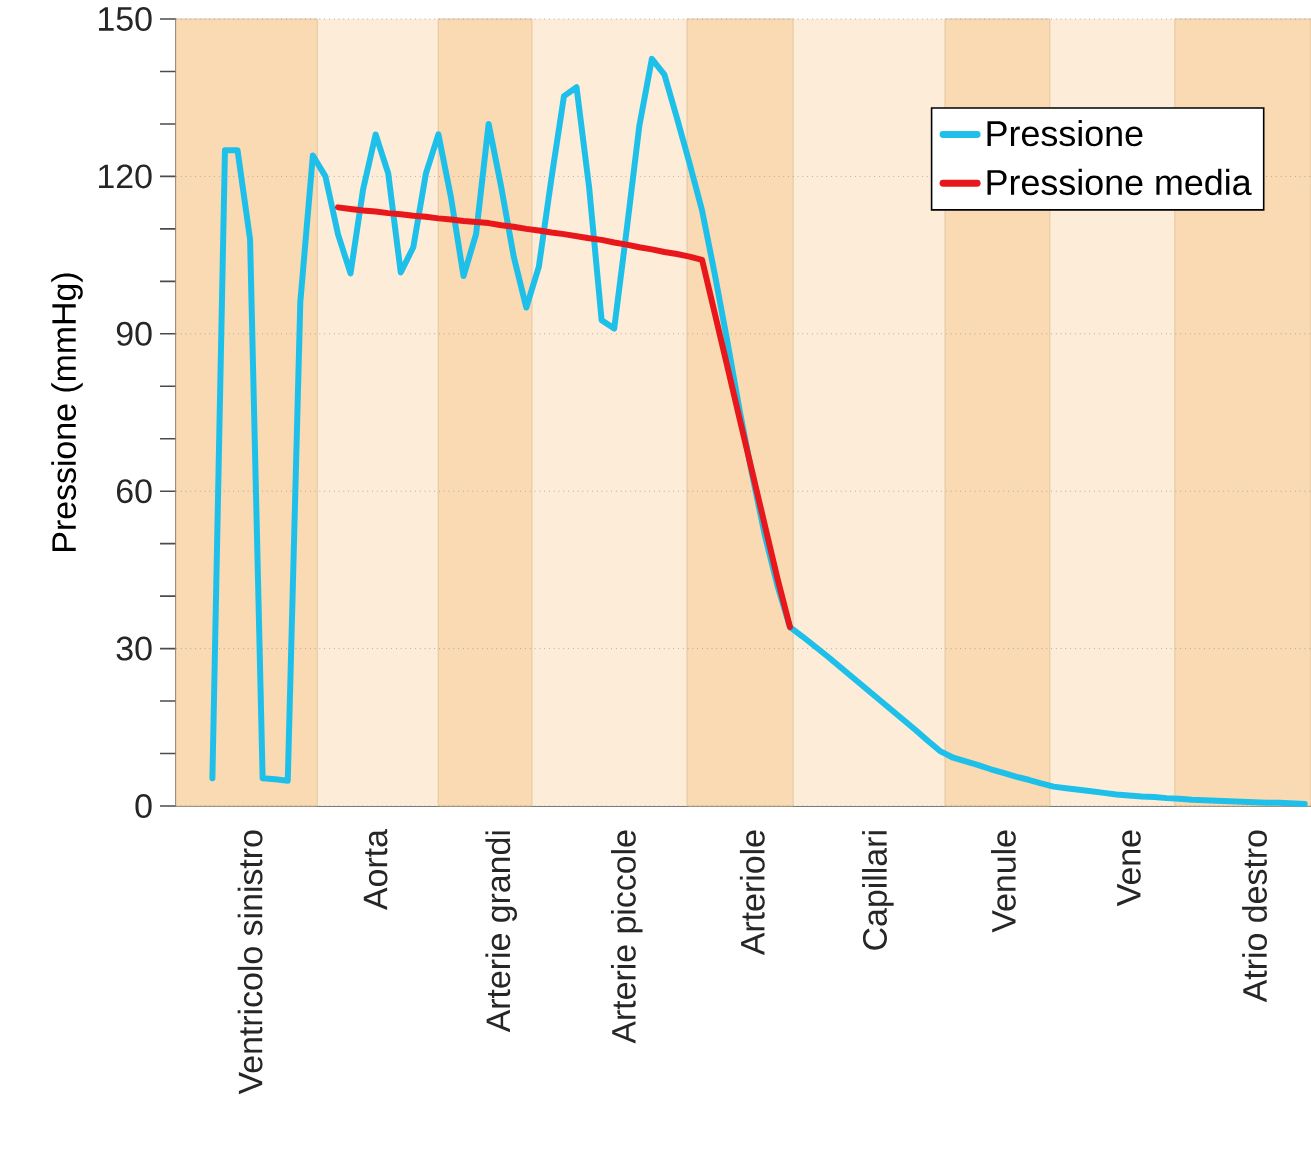 This screenshot has width=1311, height=1169. What do you see at coordinates (134, 333) in the screenshot?
I see `y-tick-label: 90` at bounding box center [134, 333].